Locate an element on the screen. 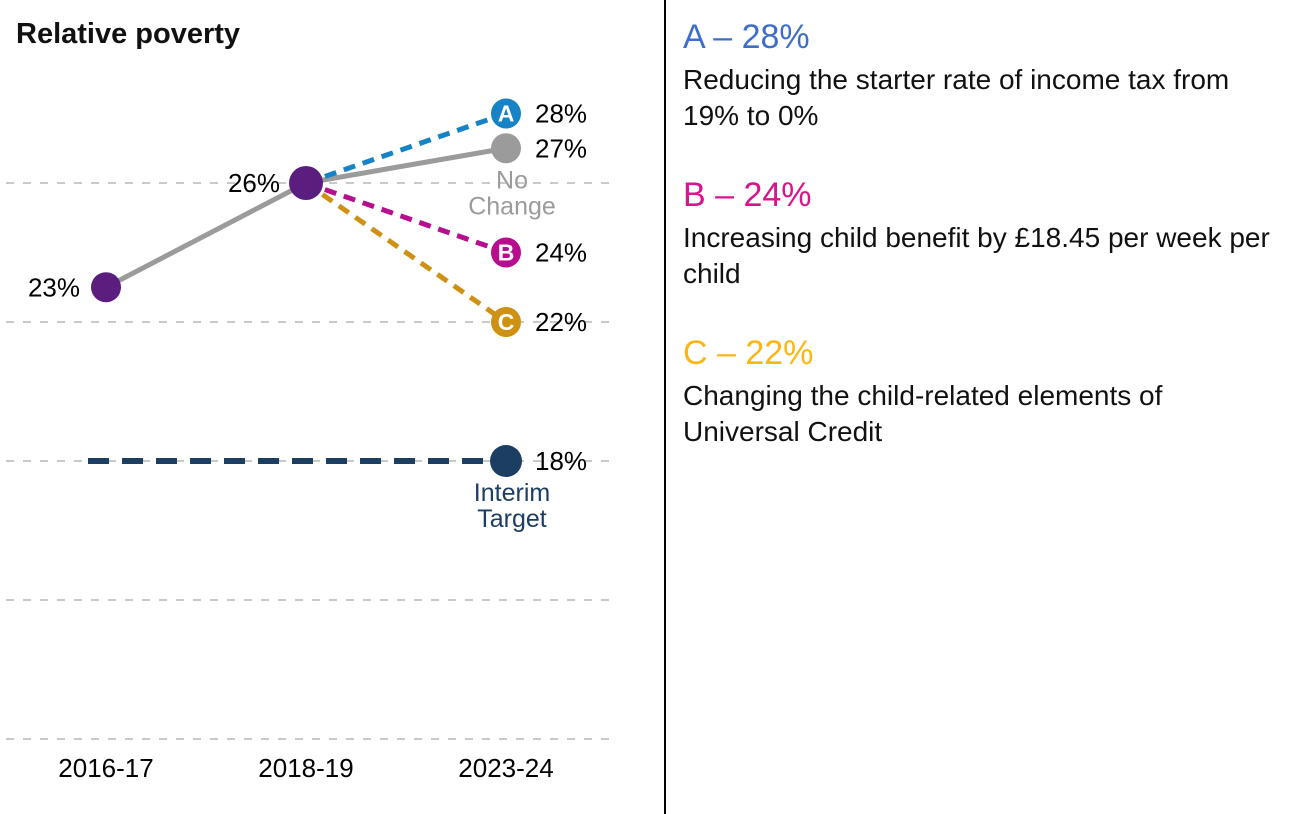 Image resolution: width=1290 pixels, height=814 pixels. point-label: 28% is located at coordinates (561, 114).